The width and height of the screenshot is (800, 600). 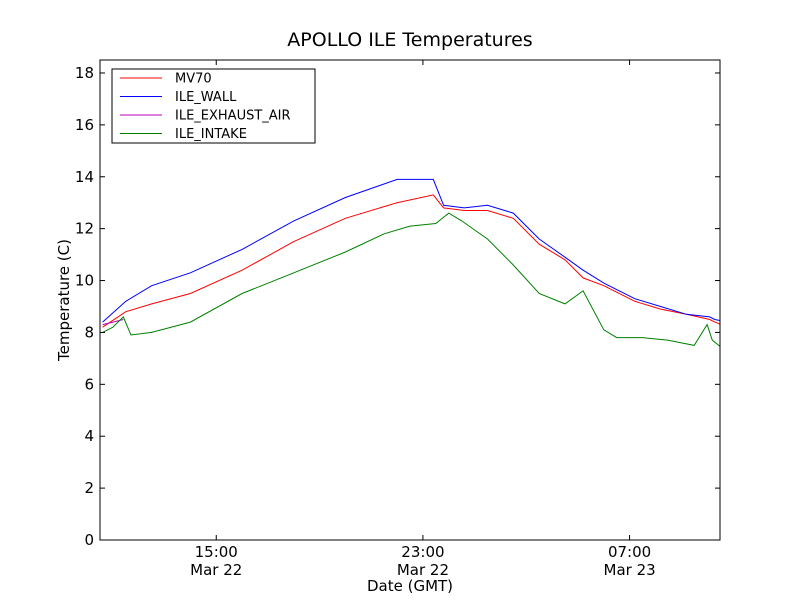 I want to click on y-tick-label: 12, so click(x=84, y=229).